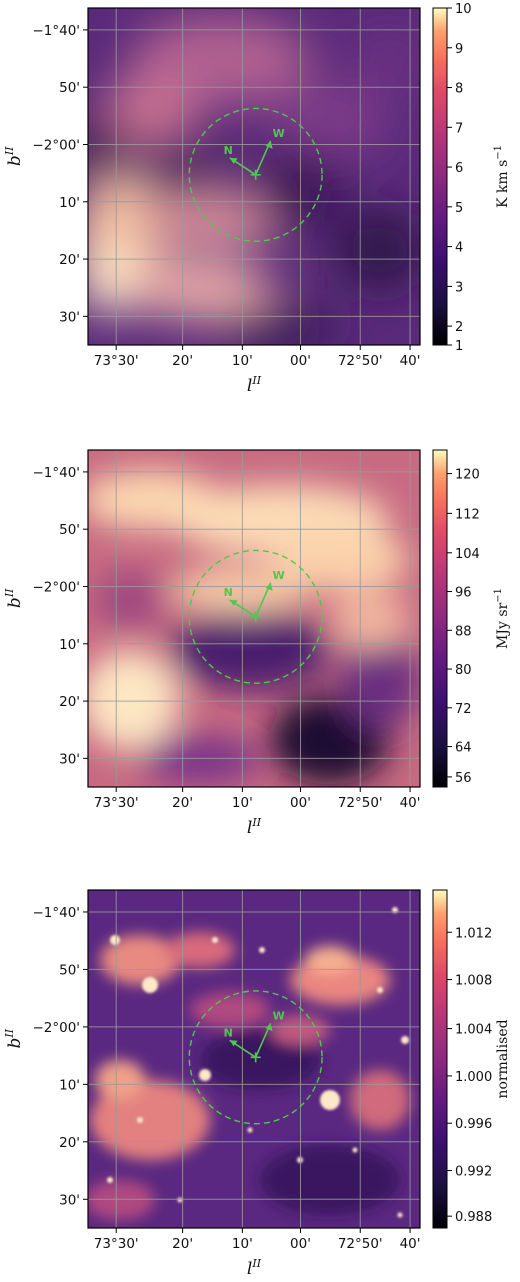 This screenshot has width=520, height=1282. Describe the element at coordinates (471, 618) in the screenshot. I see `colorbar: 120 112 104 96 88 80 72 64 56 MJy sr−1` at that location.